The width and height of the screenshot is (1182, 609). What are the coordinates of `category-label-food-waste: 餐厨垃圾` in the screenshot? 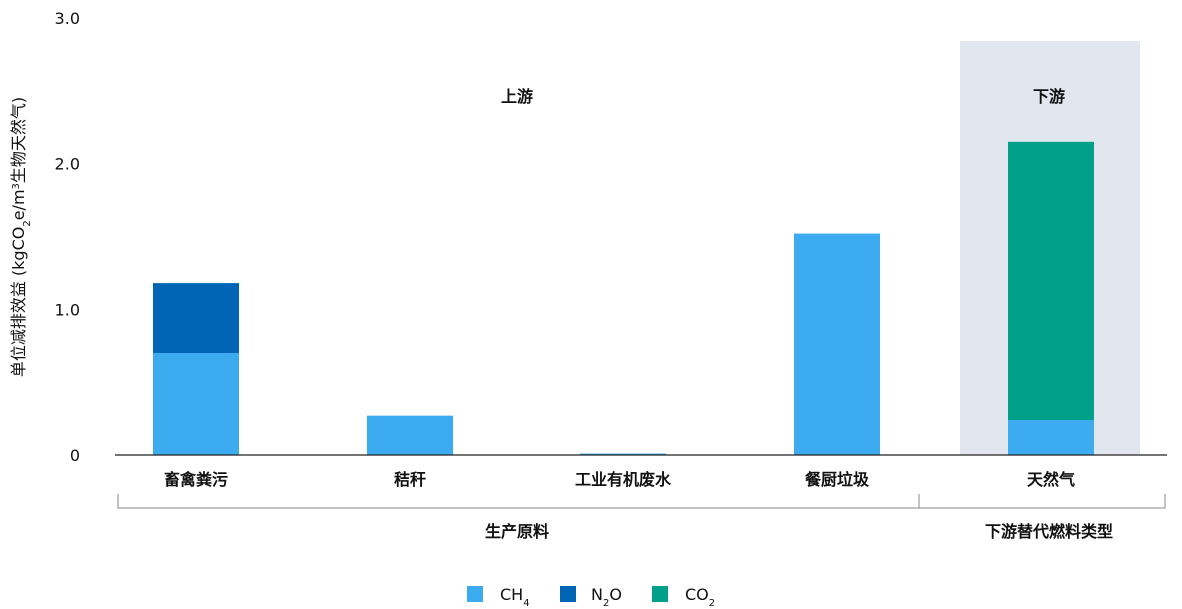 It's located at (837, 479).